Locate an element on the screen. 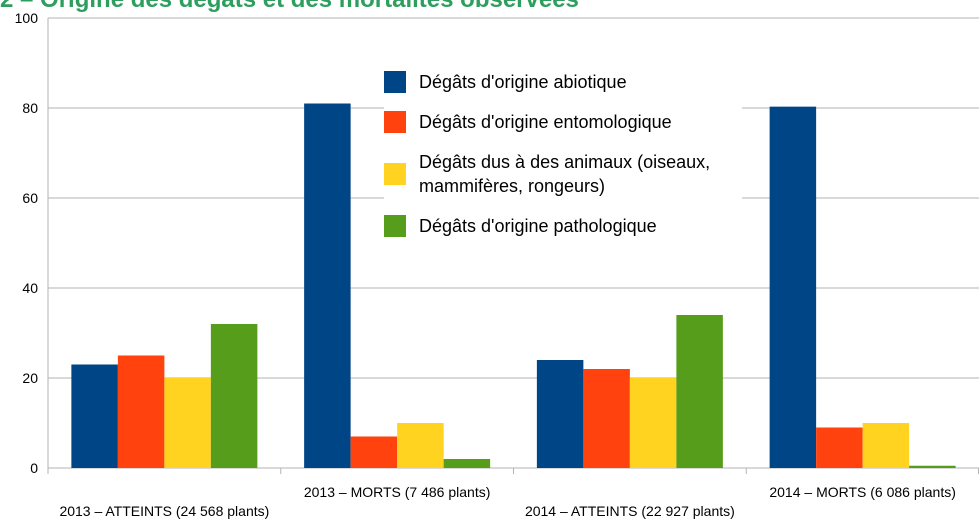 This screenshot has height=519, width=979. y-tick-label: 60 is located at coordinates (30, 198).